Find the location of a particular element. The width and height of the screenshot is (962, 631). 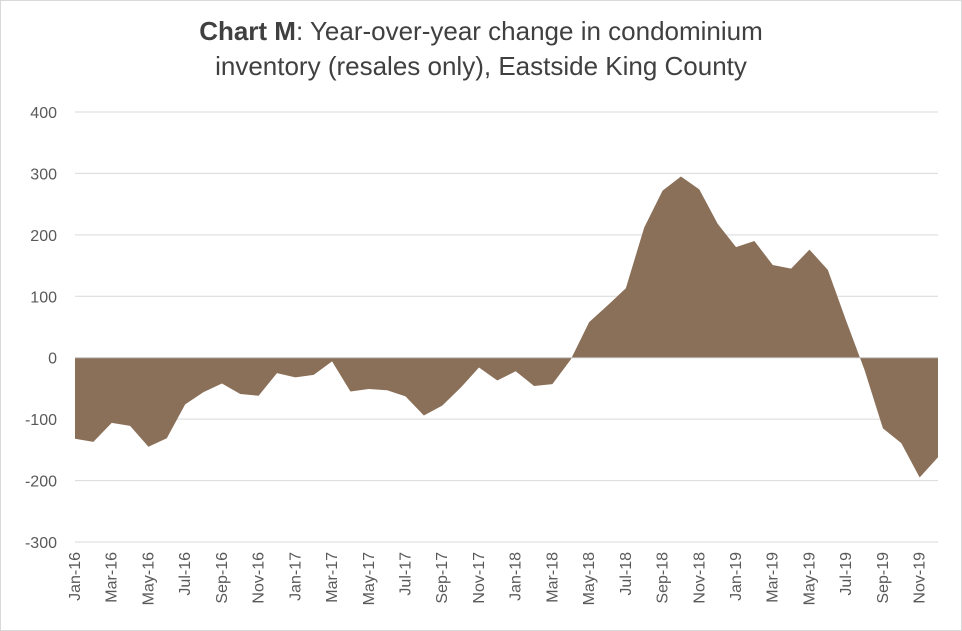

x-tick-label: Mar-16 is located at coordinates (112, 577).